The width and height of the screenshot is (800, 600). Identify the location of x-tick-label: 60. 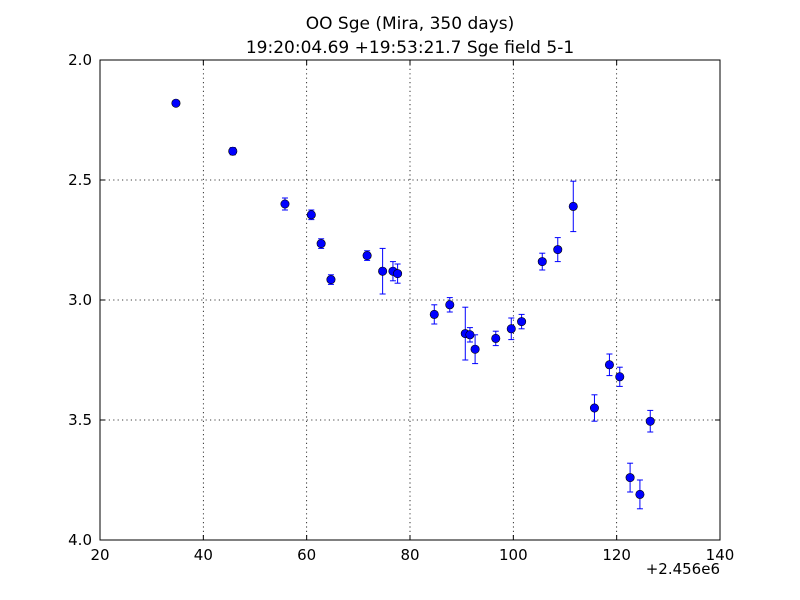
(306, 555).